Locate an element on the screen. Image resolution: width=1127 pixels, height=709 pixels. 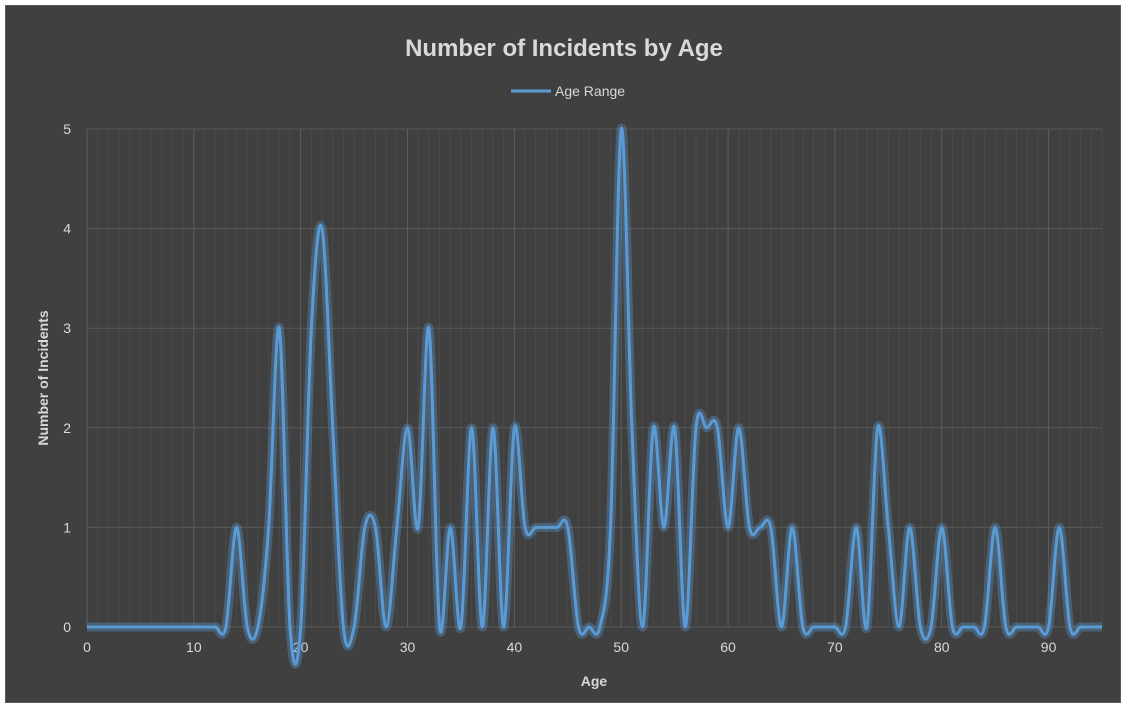
x-tick-label: 40 is located at coordinates (515, 647).